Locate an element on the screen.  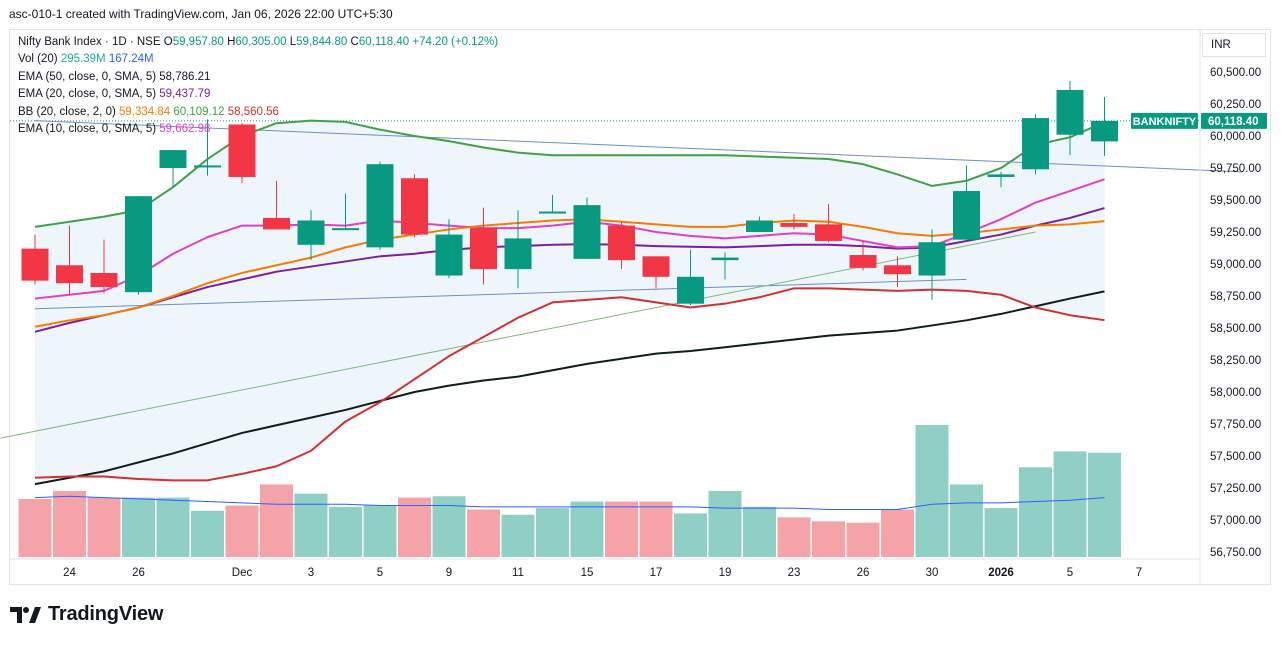
y-axis-tick-label: 59,250.00 is located at coordinates (1235, 233).